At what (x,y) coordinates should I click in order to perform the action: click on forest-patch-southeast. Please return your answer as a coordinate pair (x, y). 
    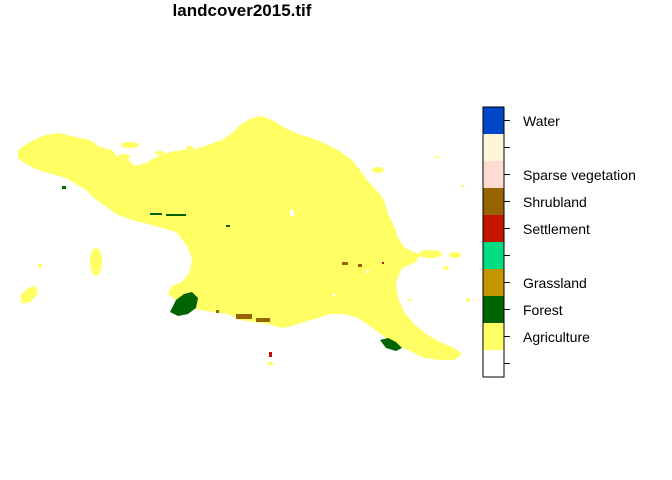
    Looking at the image, I should click on (391, 344).